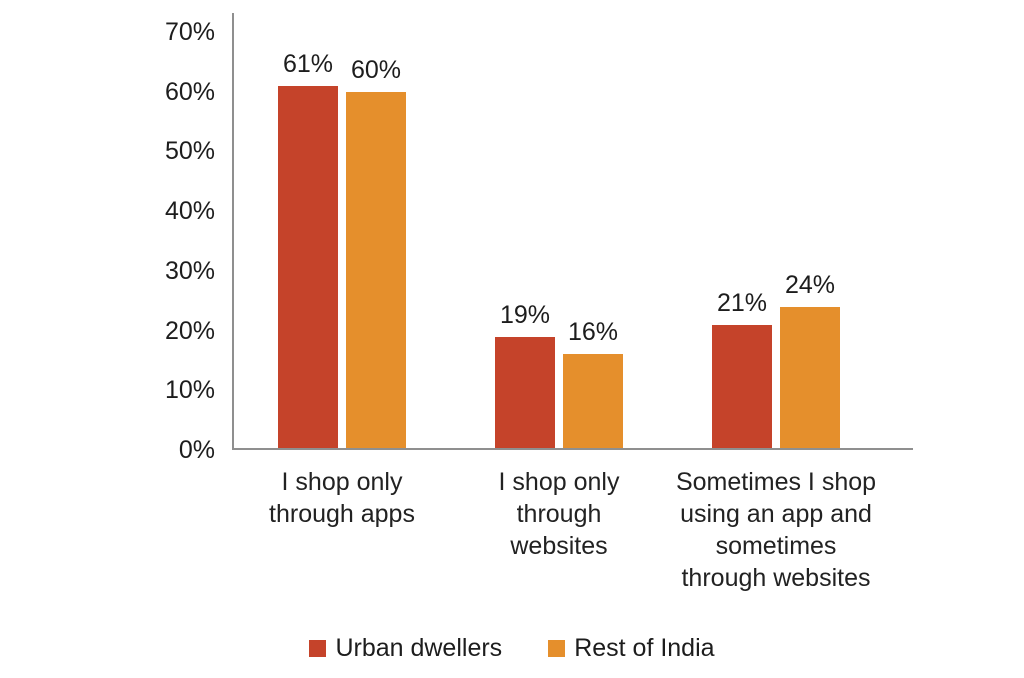  Describe the element at coordinates (189, 270) in the screenshot. I see `y-tick-label: 30%` at that location.